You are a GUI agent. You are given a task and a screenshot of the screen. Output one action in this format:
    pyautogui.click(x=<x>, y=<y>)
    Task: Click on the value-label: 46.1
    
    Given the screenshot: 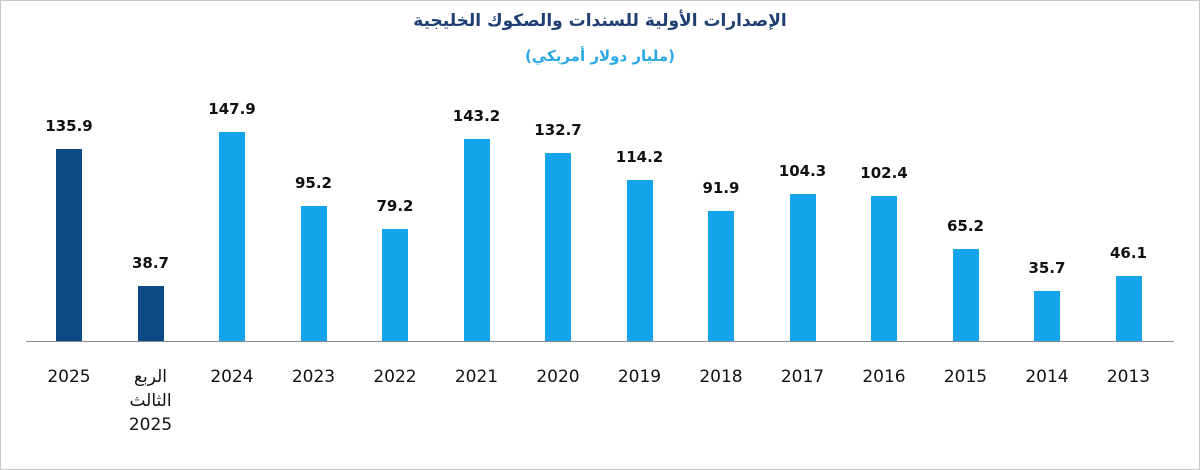 What is the action you would take?
    pyautogui.click(x=1128, y=252)
    